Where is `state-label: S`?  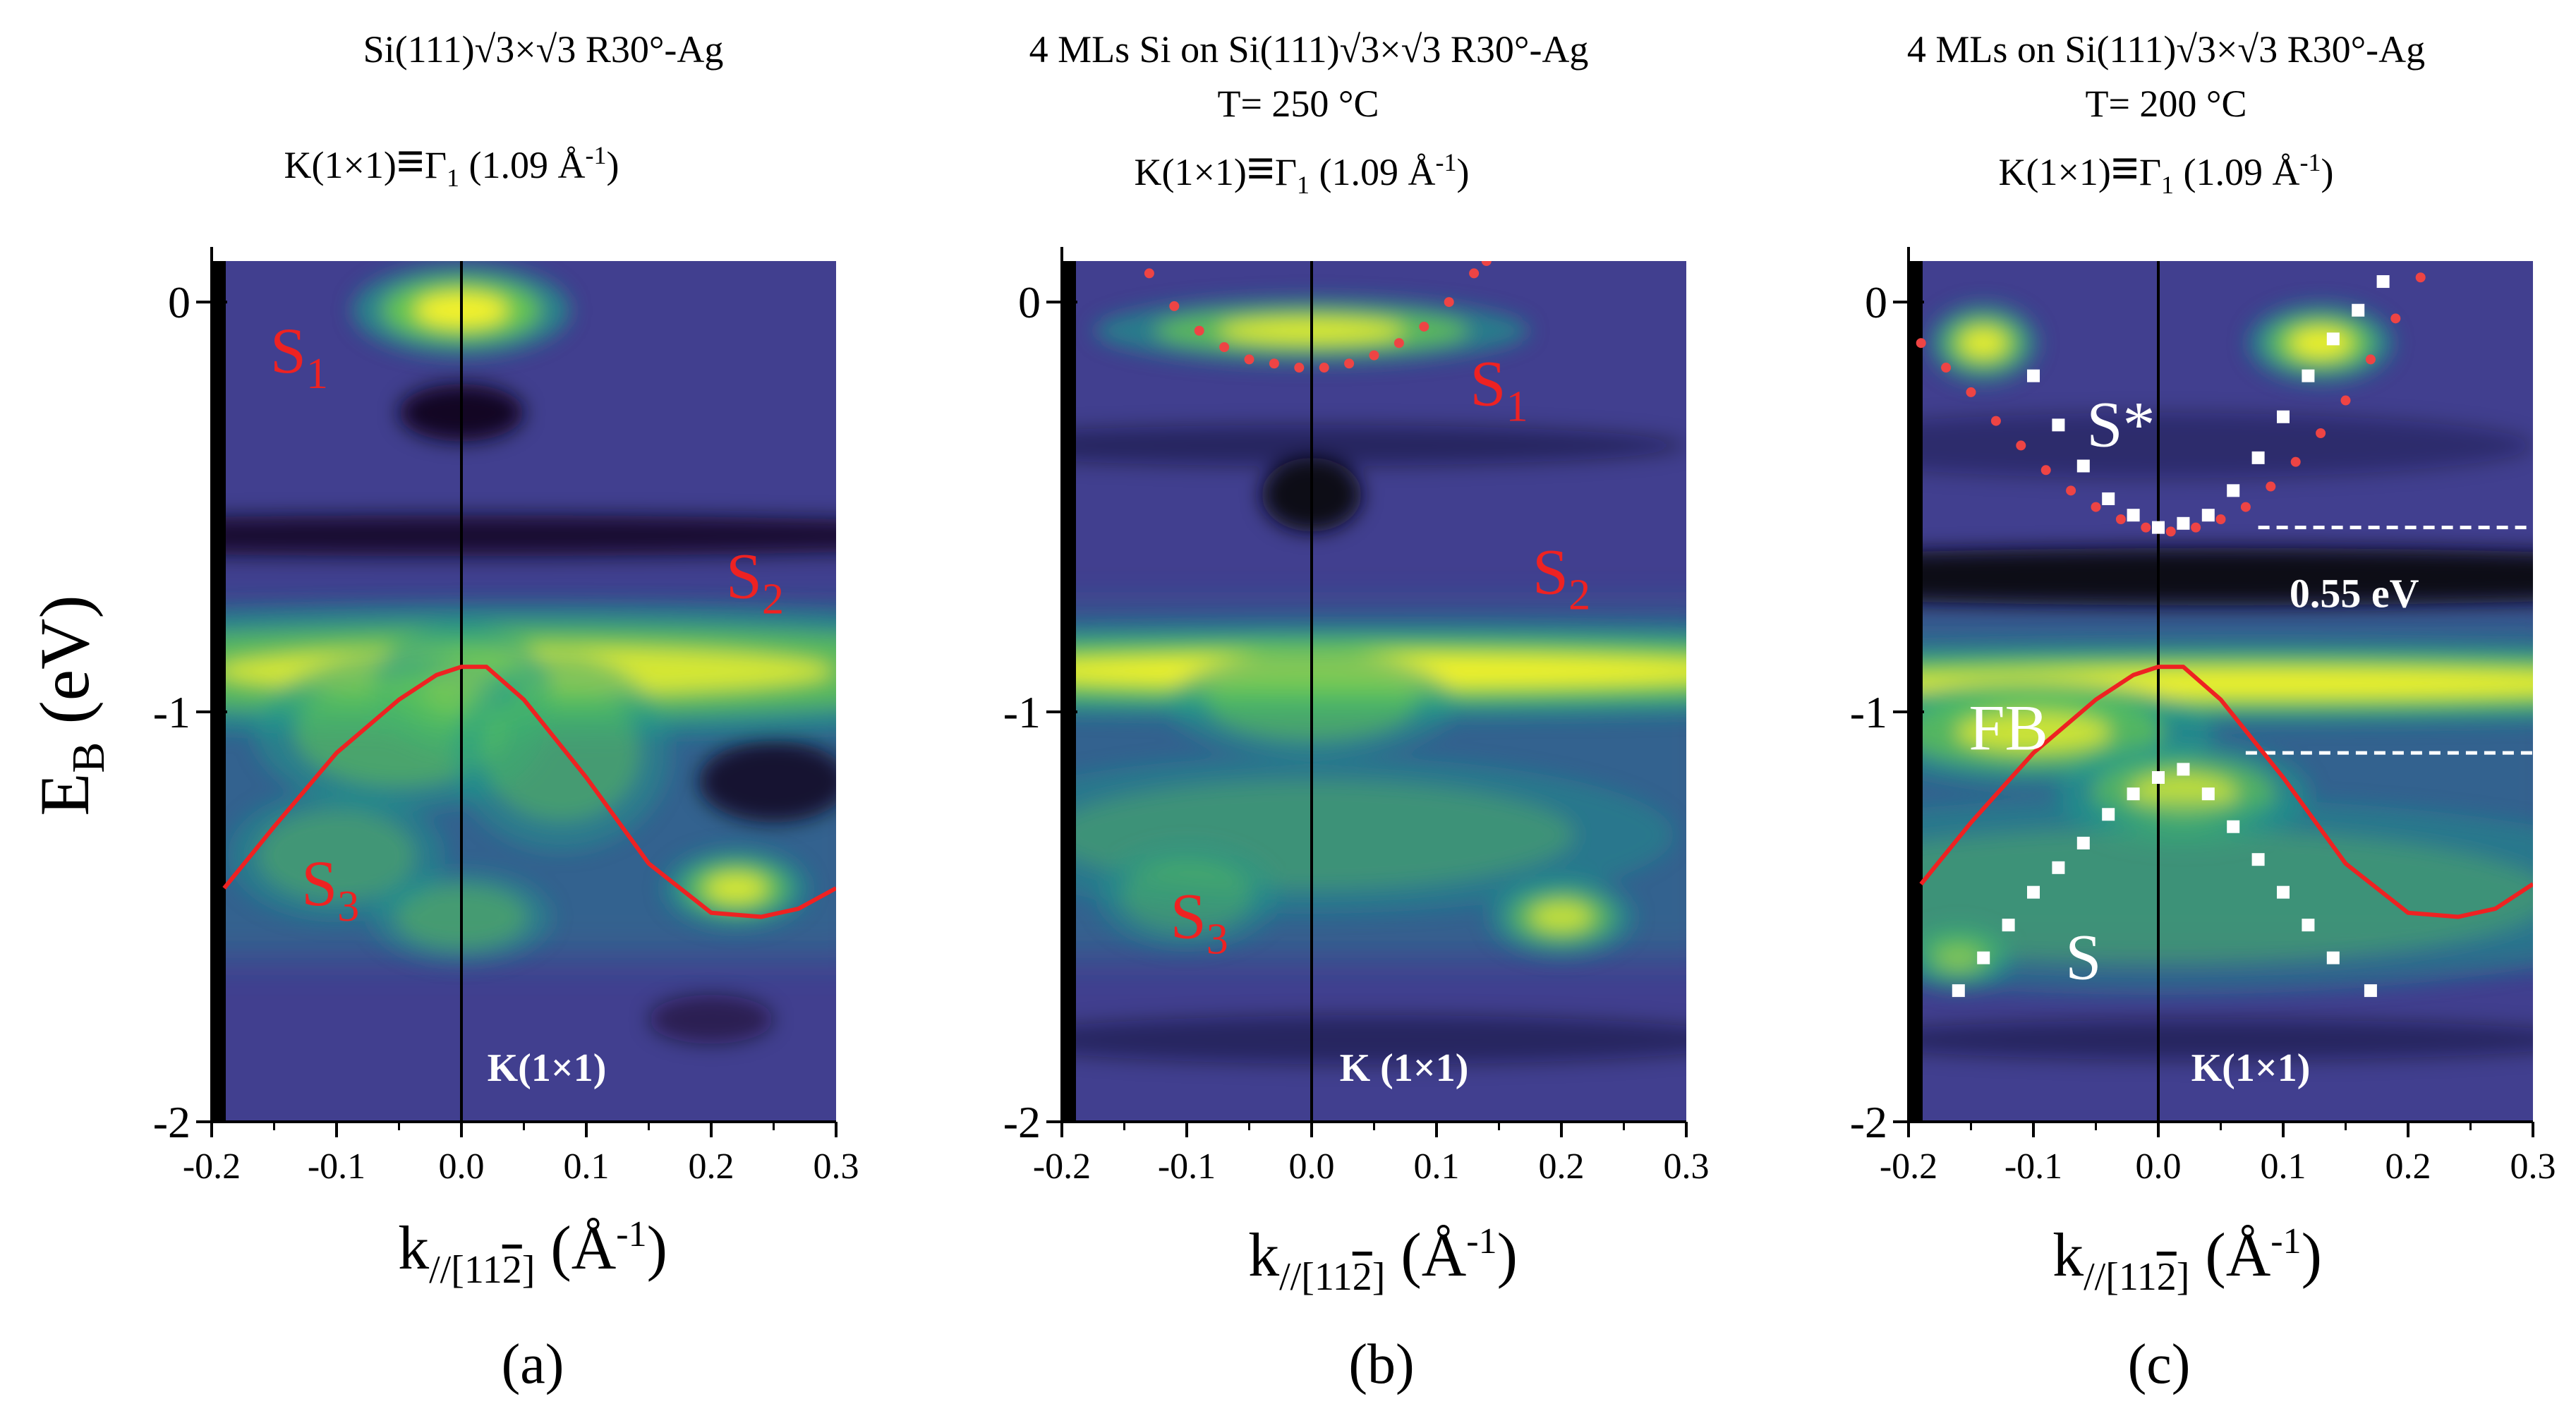 state-label: S is located at coordinates (2083, 957).